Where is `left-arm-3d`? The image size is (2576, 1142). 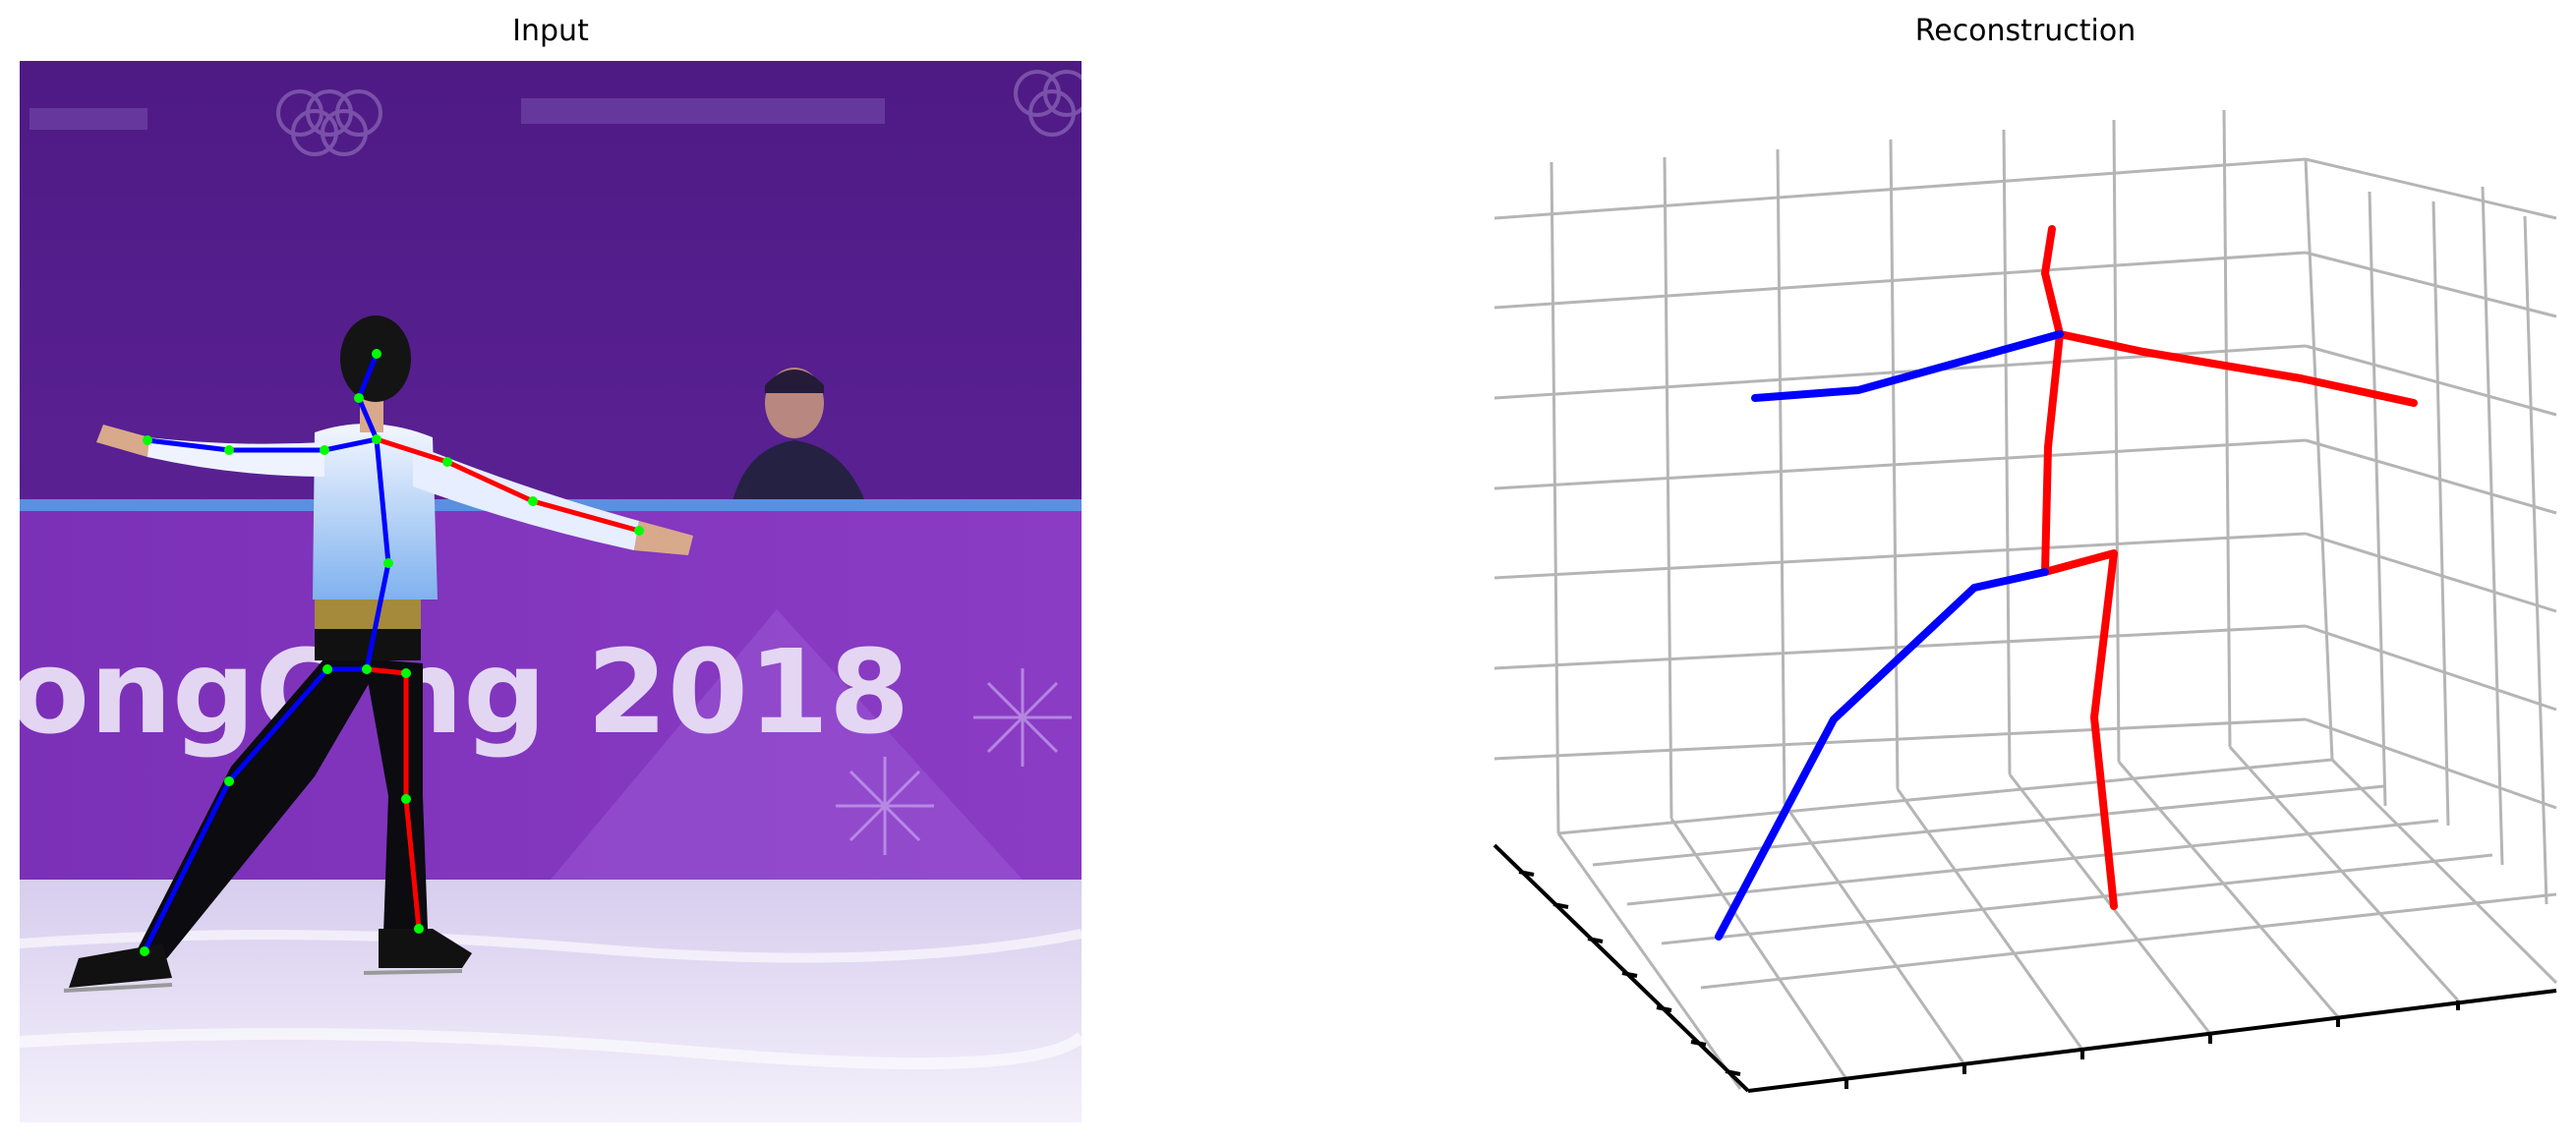 left-arm-3d is located at coordinates (1907, 366).